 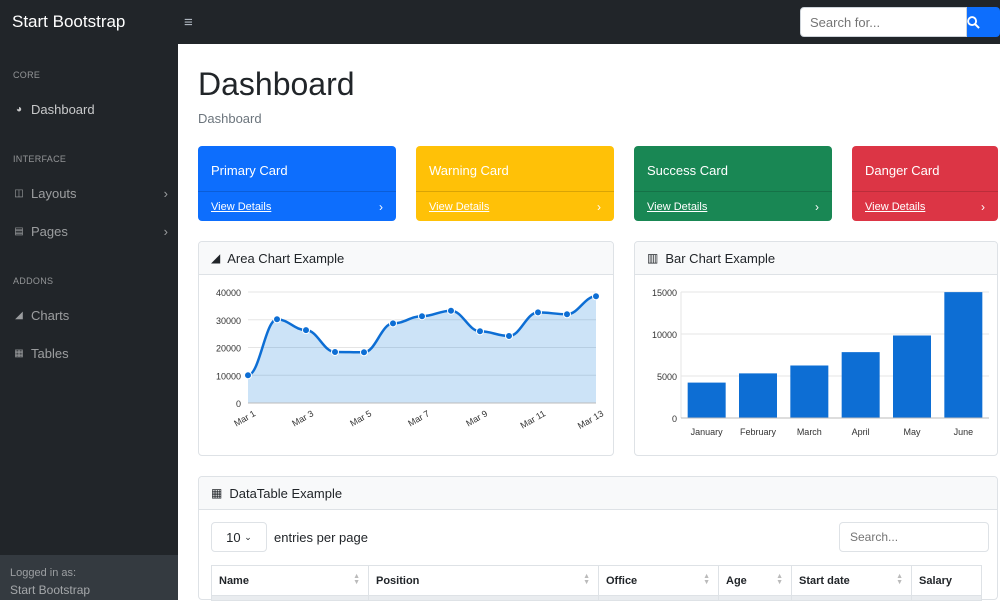 I want to click on column-header-start-date: Start date ▲ ▼, so click(x=851, y=580).